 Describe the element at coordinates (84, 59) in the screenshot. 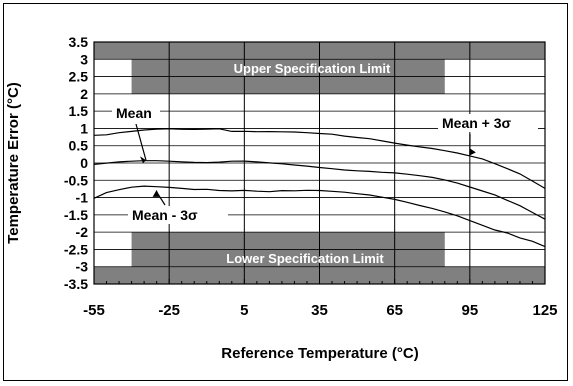

I see `y-tick-label: 3` at that location.